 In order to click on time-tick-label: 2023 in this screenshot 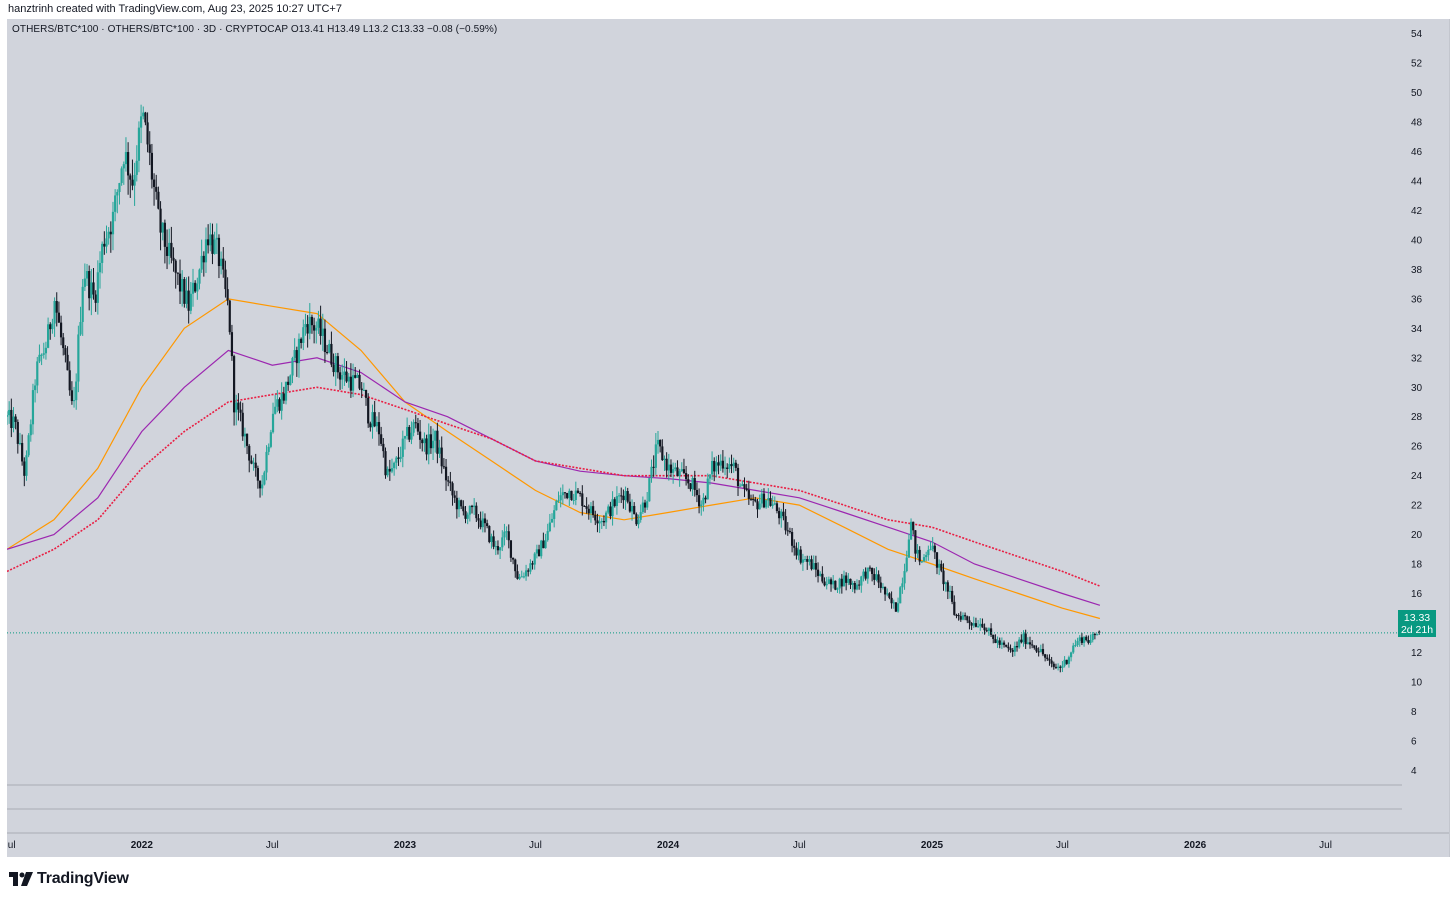, I will do `click(405, 845)`.